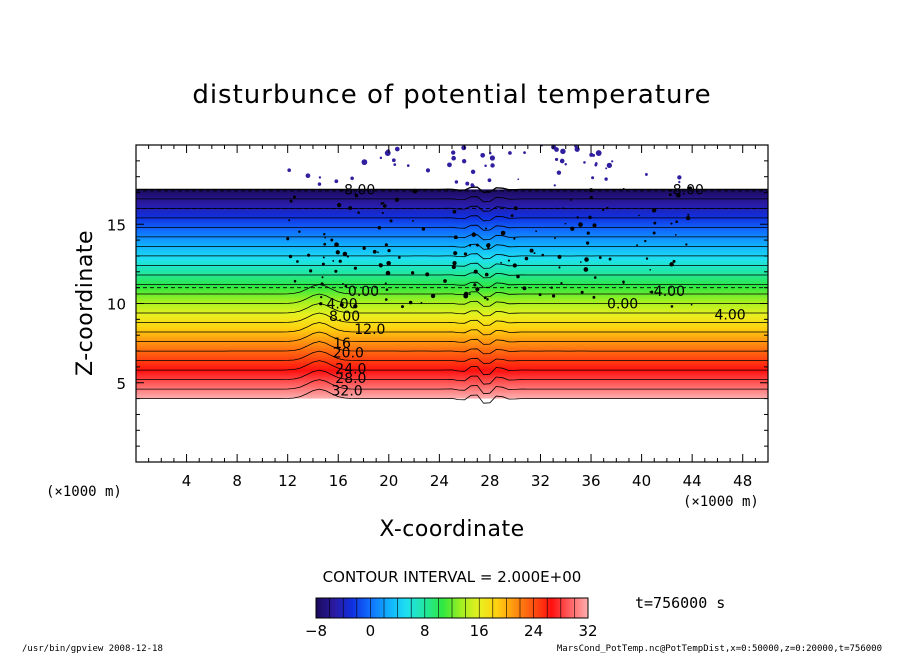 The height and width of the screenshot is (654, 904). I want to click on contour-label: 12.0, so click(369, 330).